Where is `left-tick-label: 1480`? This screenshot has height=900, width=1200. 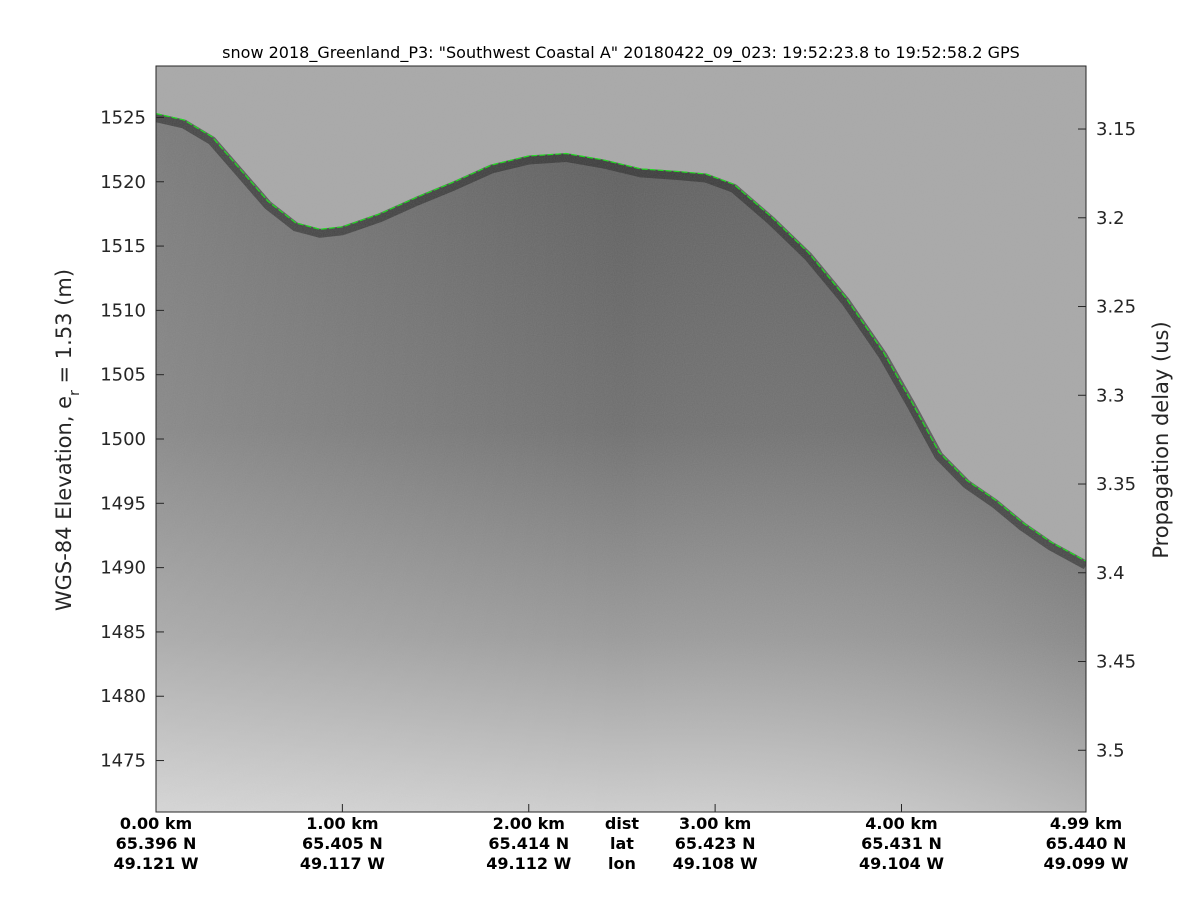
left-tick-label: 1480 is located at coordinates (123, 696).